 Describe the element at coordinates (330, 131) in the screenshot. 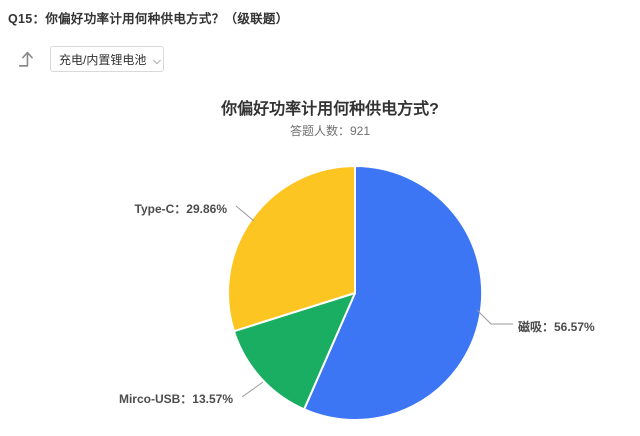

I see `respondents-count: 答题人数：921` at that location.